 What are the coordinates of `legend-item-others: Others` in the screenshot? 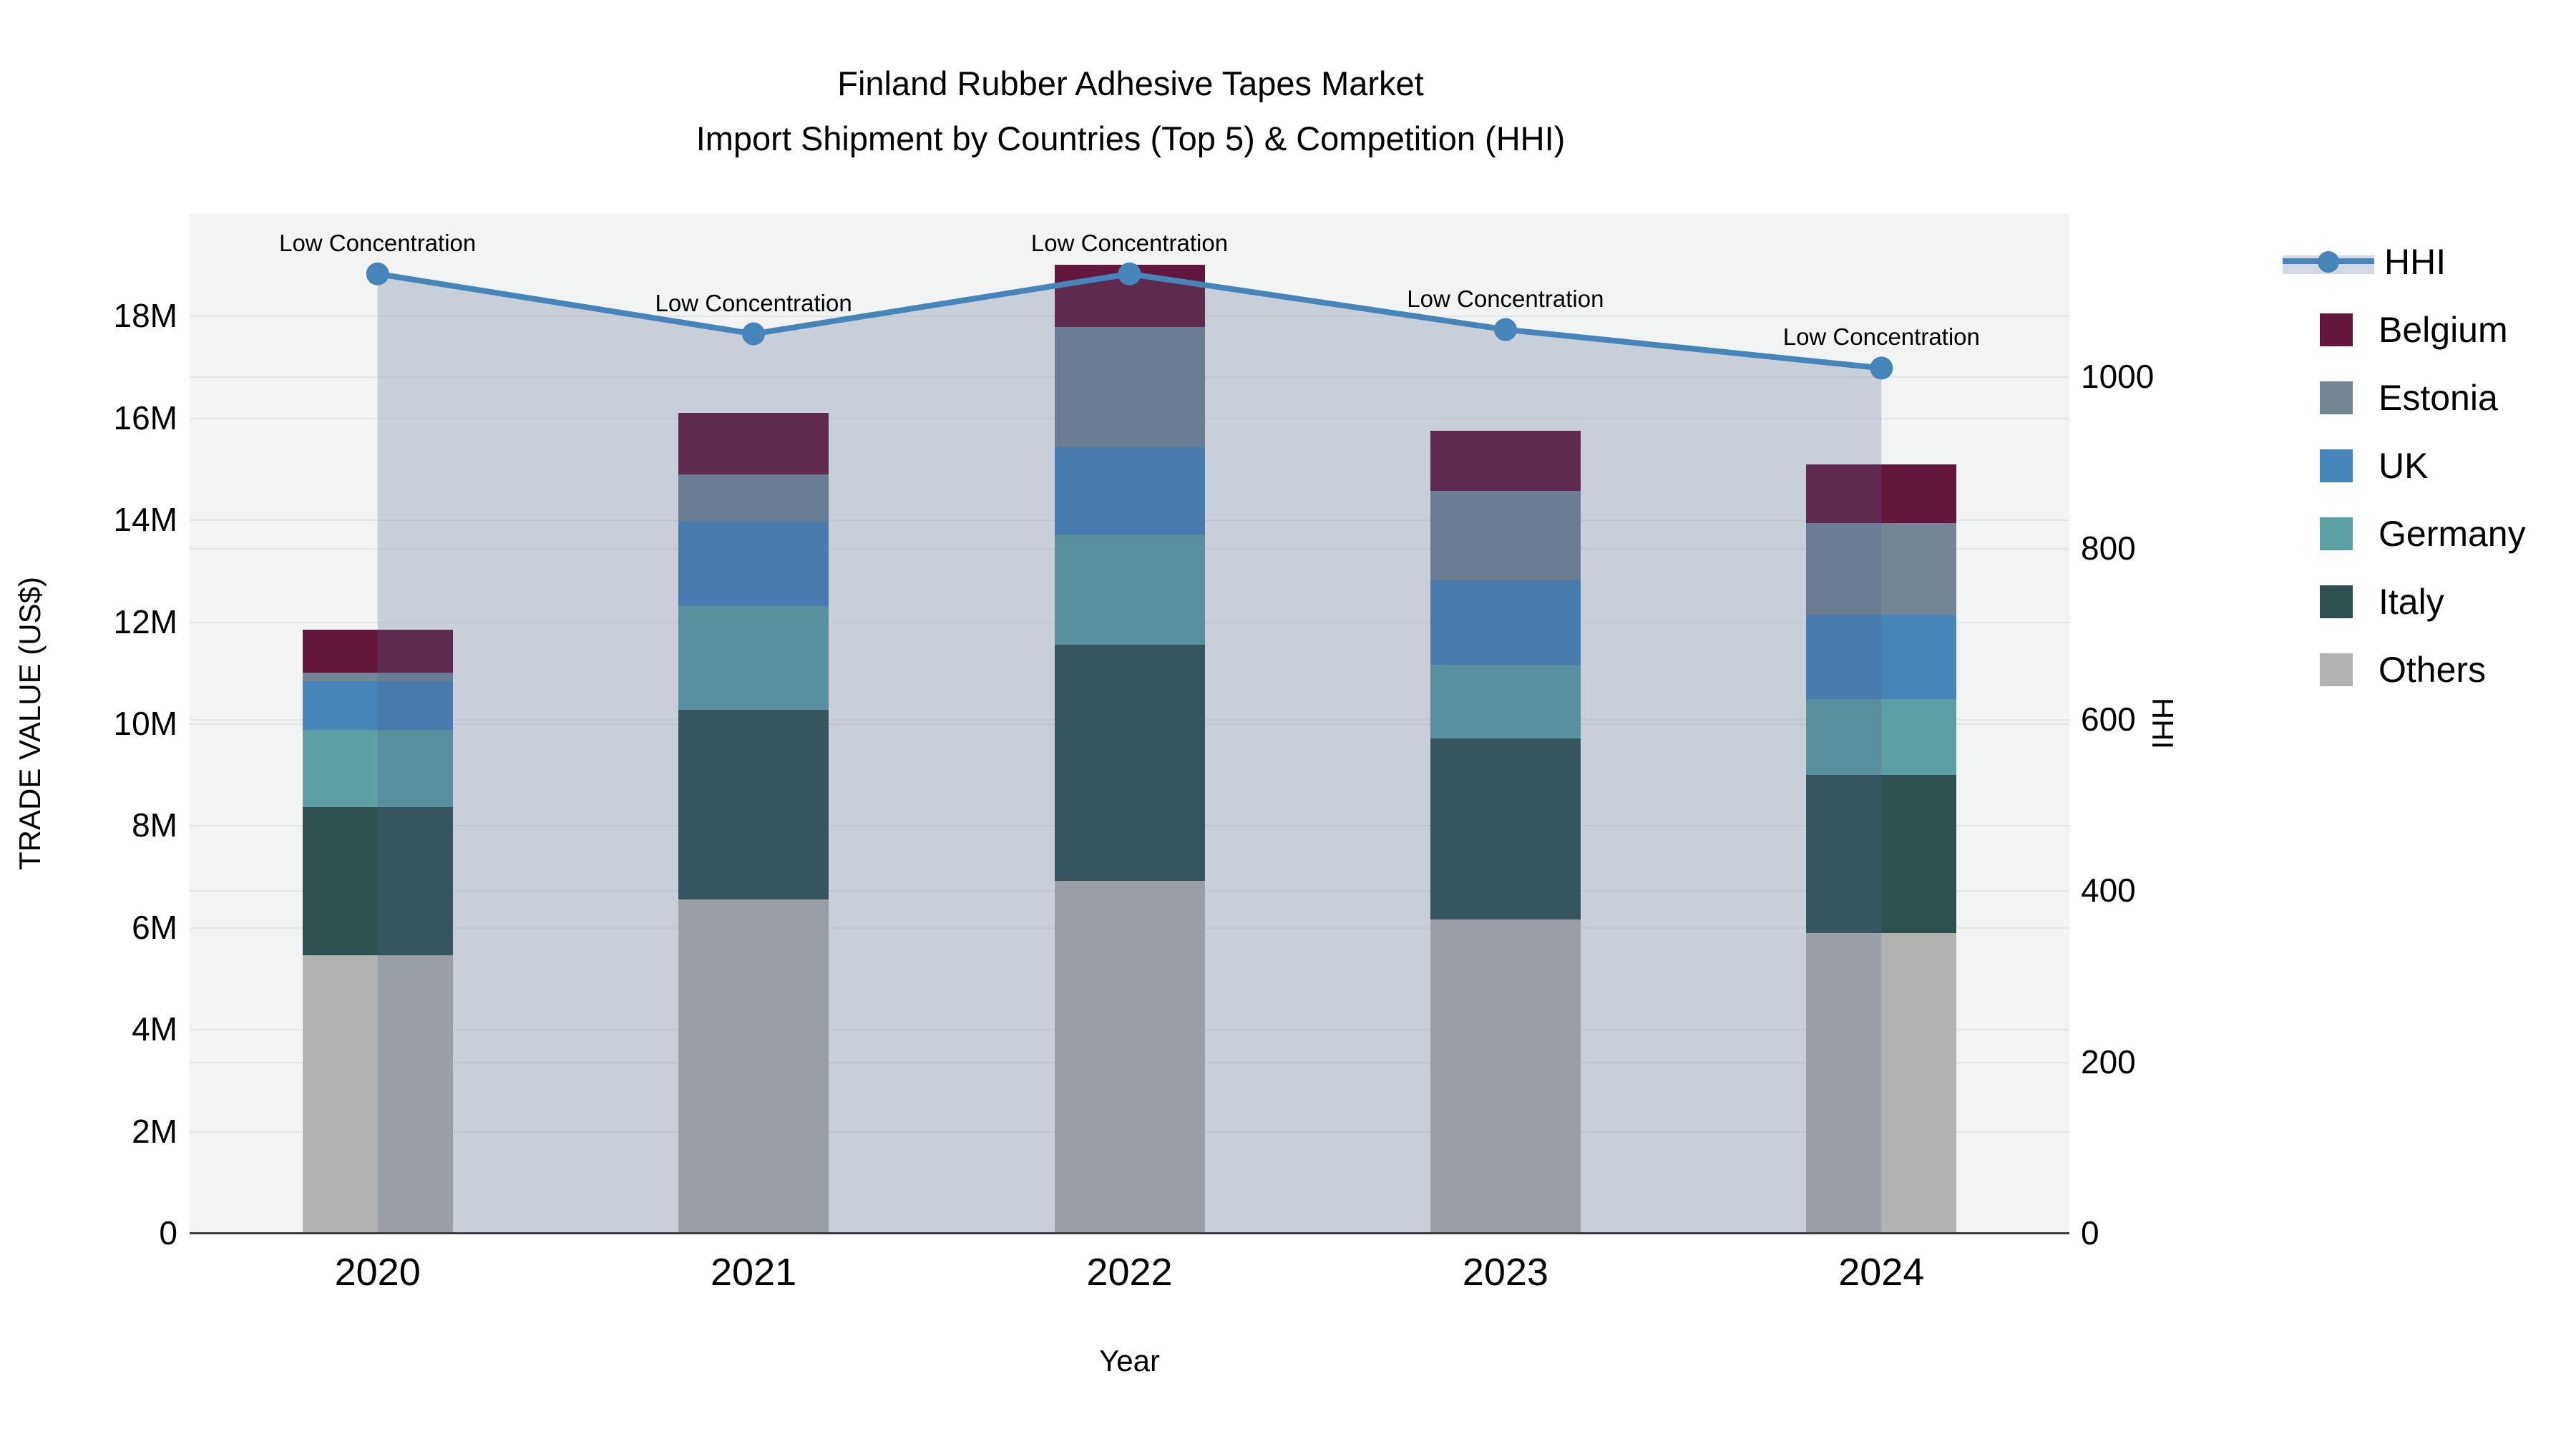 It's located at (2404, 669).